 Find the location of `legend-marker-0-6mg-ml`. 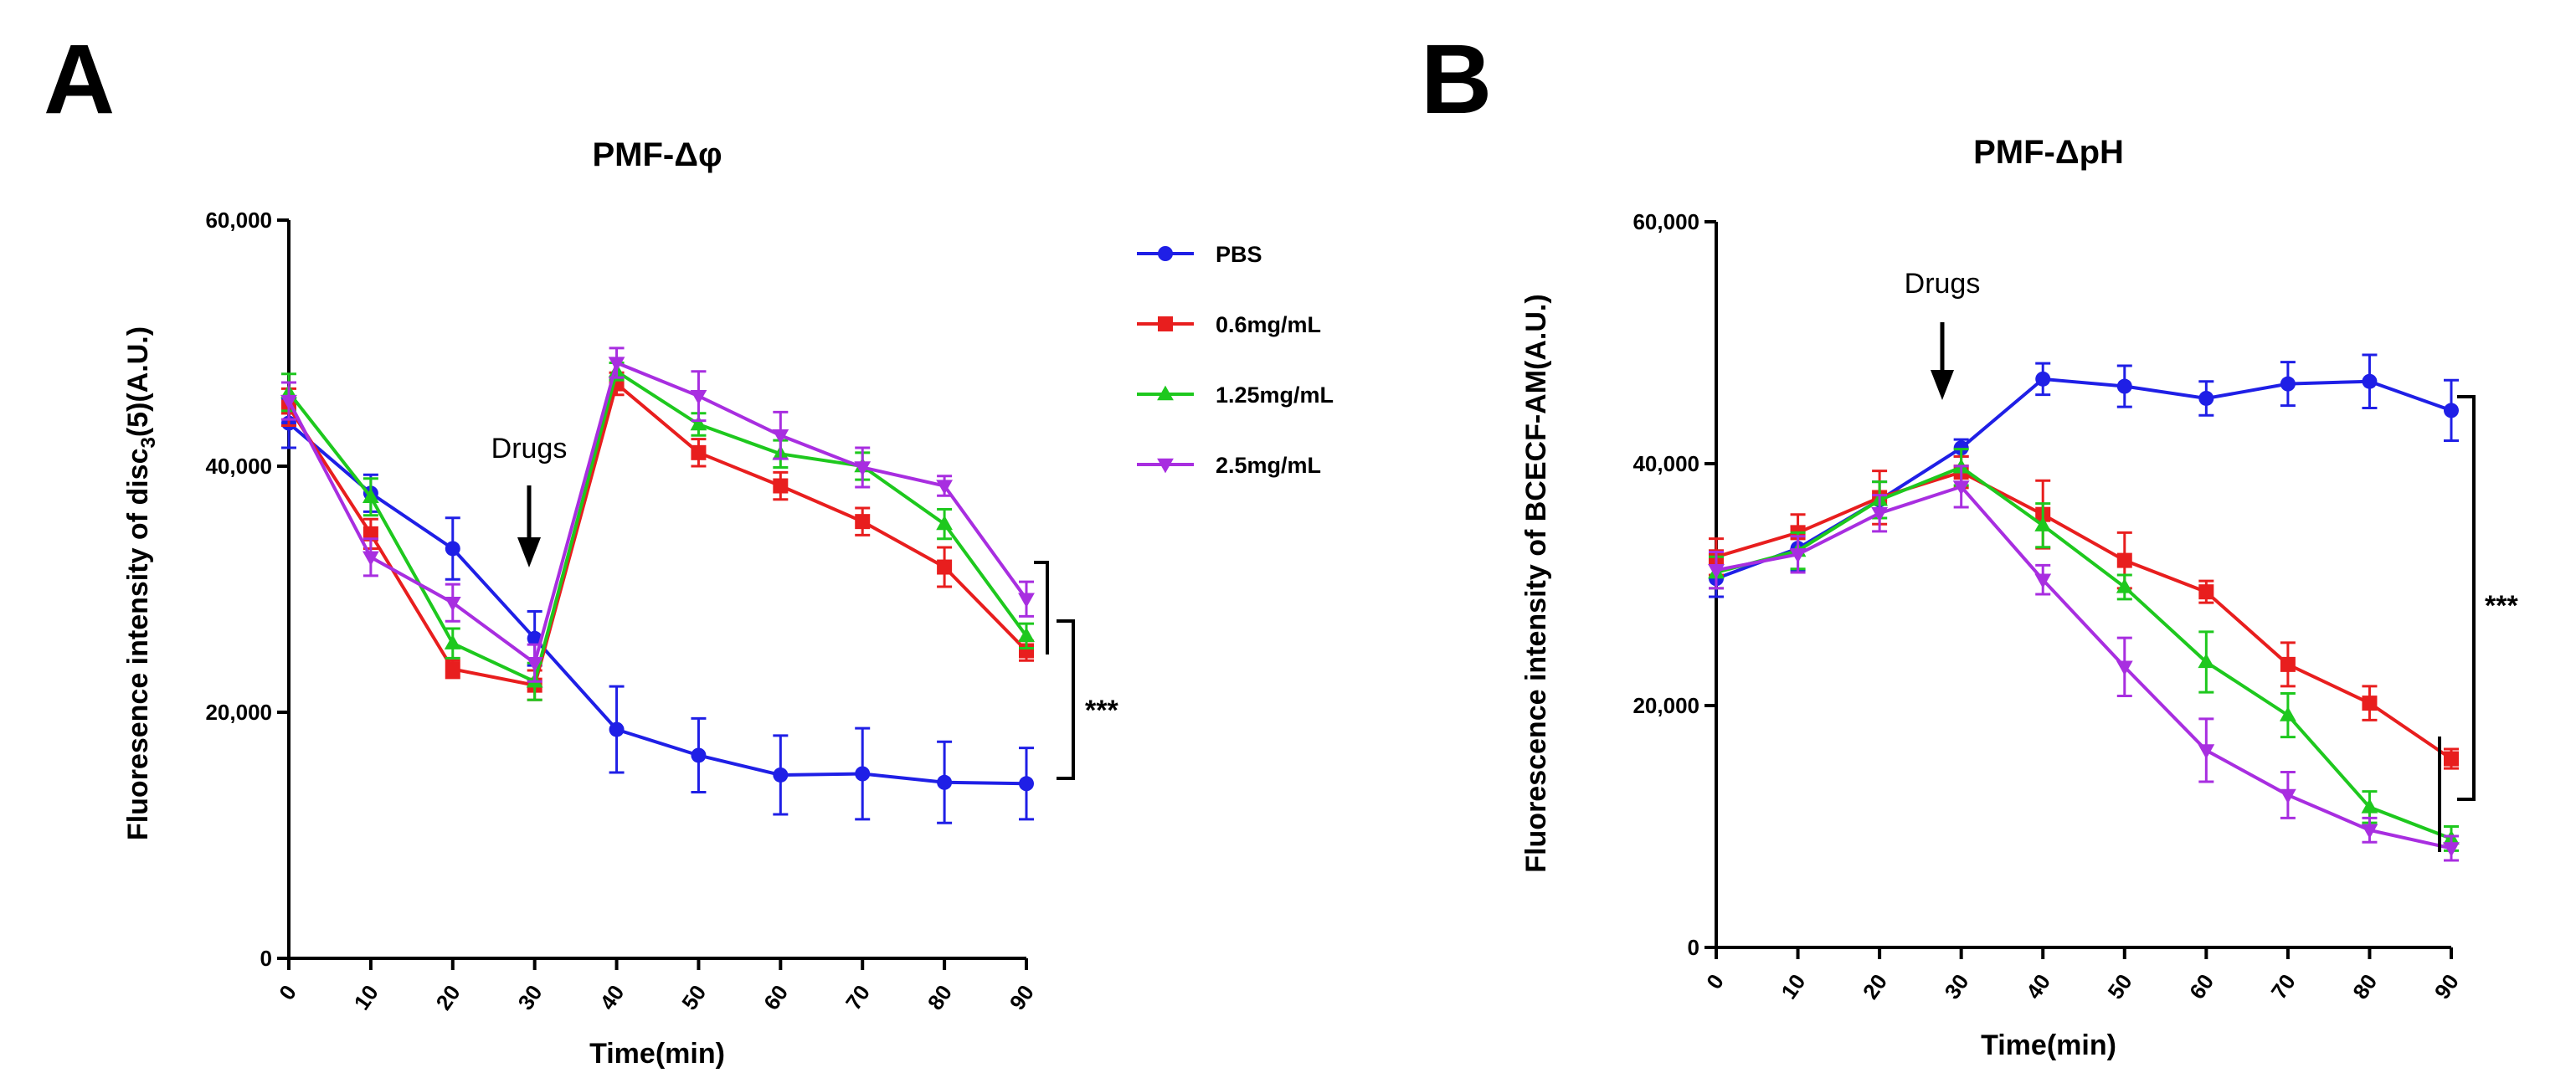

legend-marker-0-6mg-ml is located at coordinates (1165, 323).